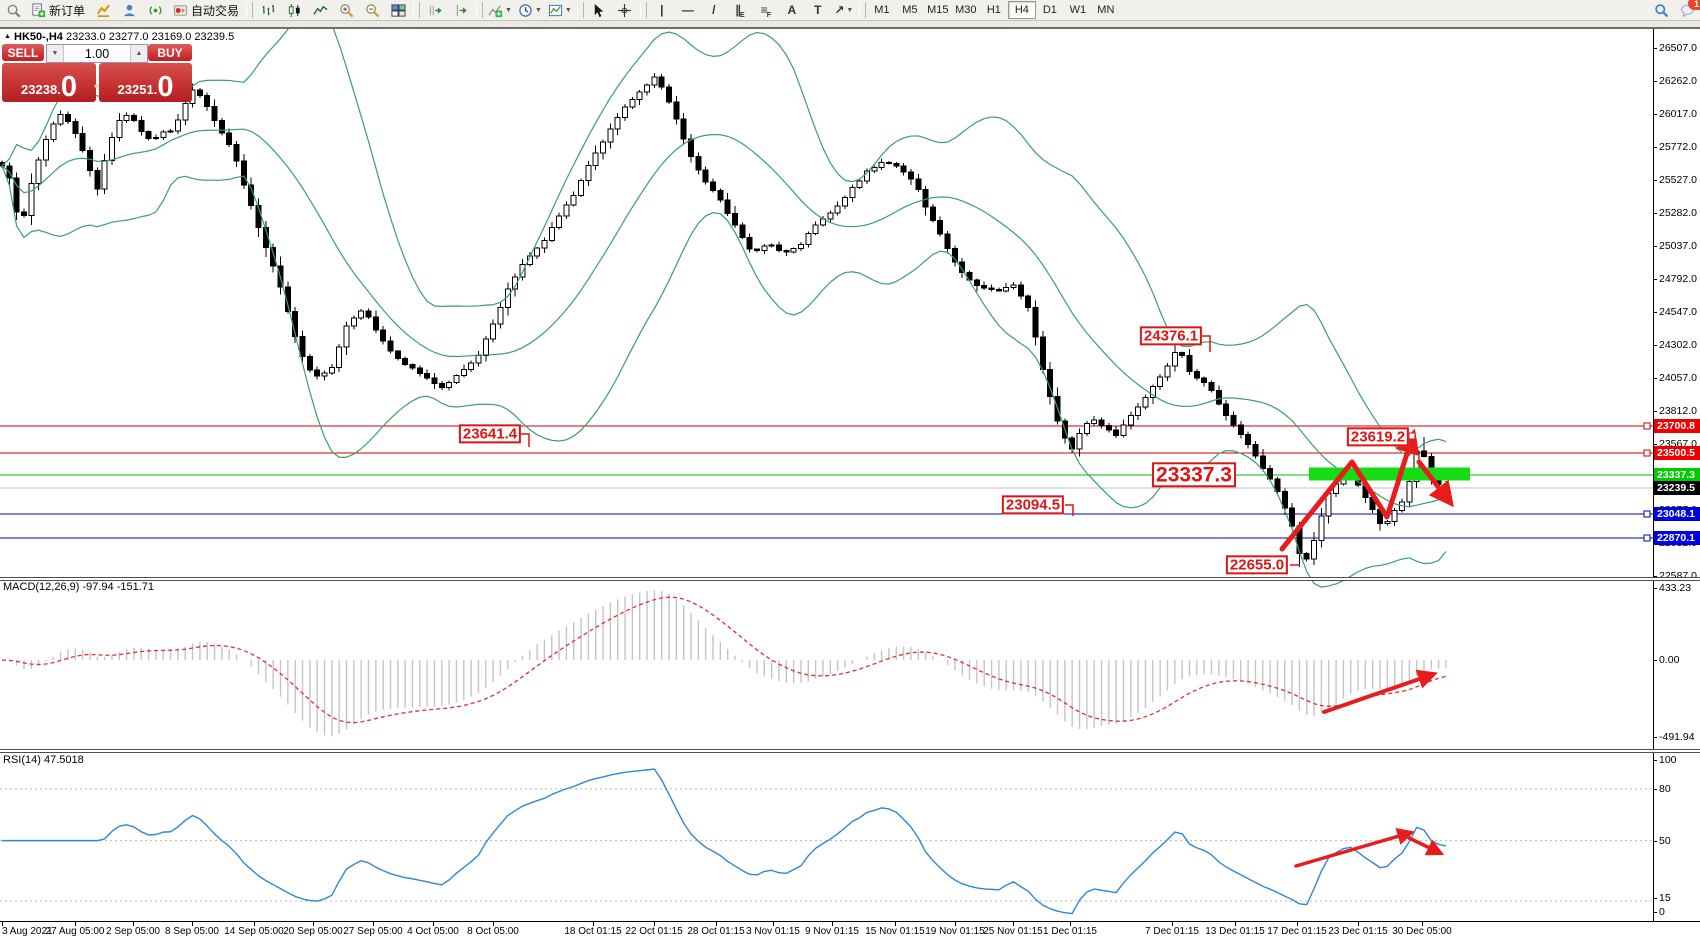 This screenshot has width=1700, height=942. What do you see at coordinates (882, 10) in the screenshot?
I see `timeframe-m1-button: M1` at bounding box center [882, 10].